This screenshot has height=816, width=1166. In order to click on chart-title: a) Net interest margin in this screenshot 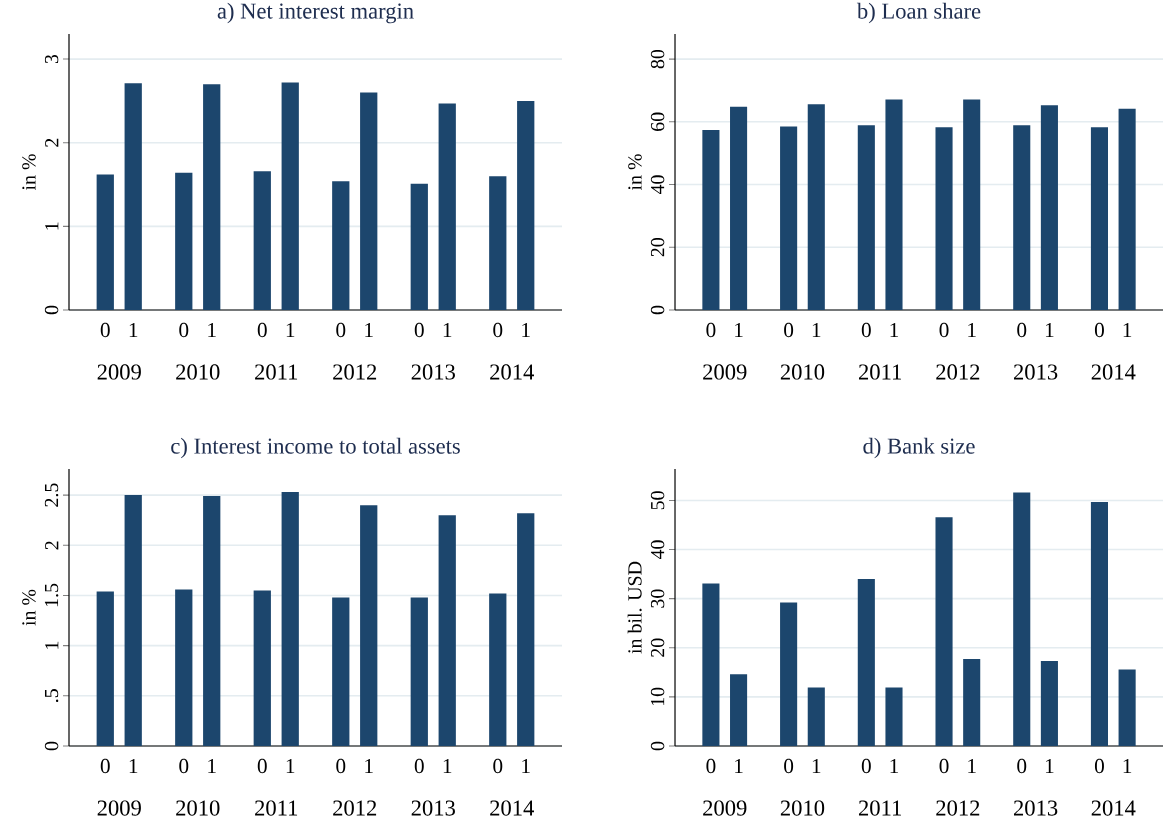, I will do `click(315, 13)`.